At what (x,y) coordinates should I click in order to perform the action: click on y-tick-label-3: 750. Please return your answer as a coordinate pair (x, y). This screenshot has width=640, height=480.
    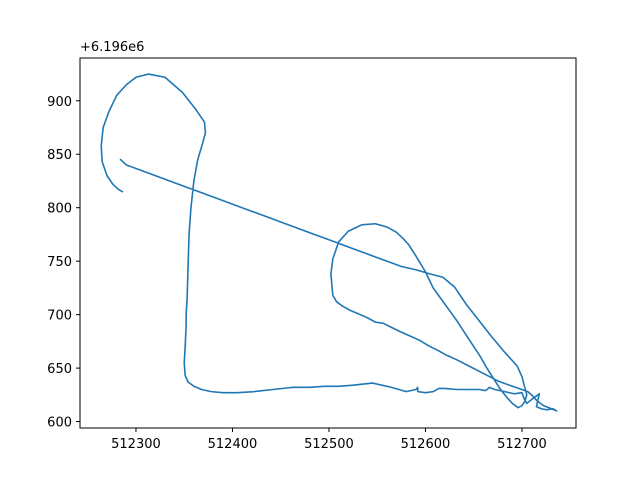
    Looking at the image, I should click on (59, 262).